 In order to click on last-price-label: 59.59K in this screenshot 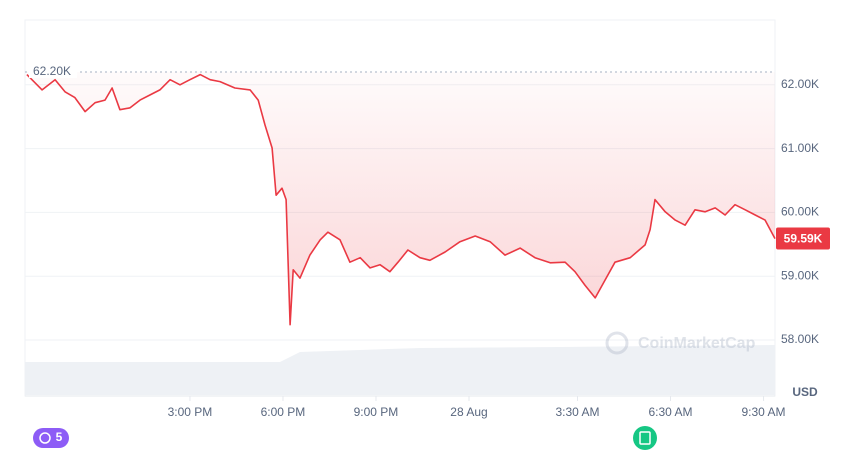, I will do `click(803, 239)`.